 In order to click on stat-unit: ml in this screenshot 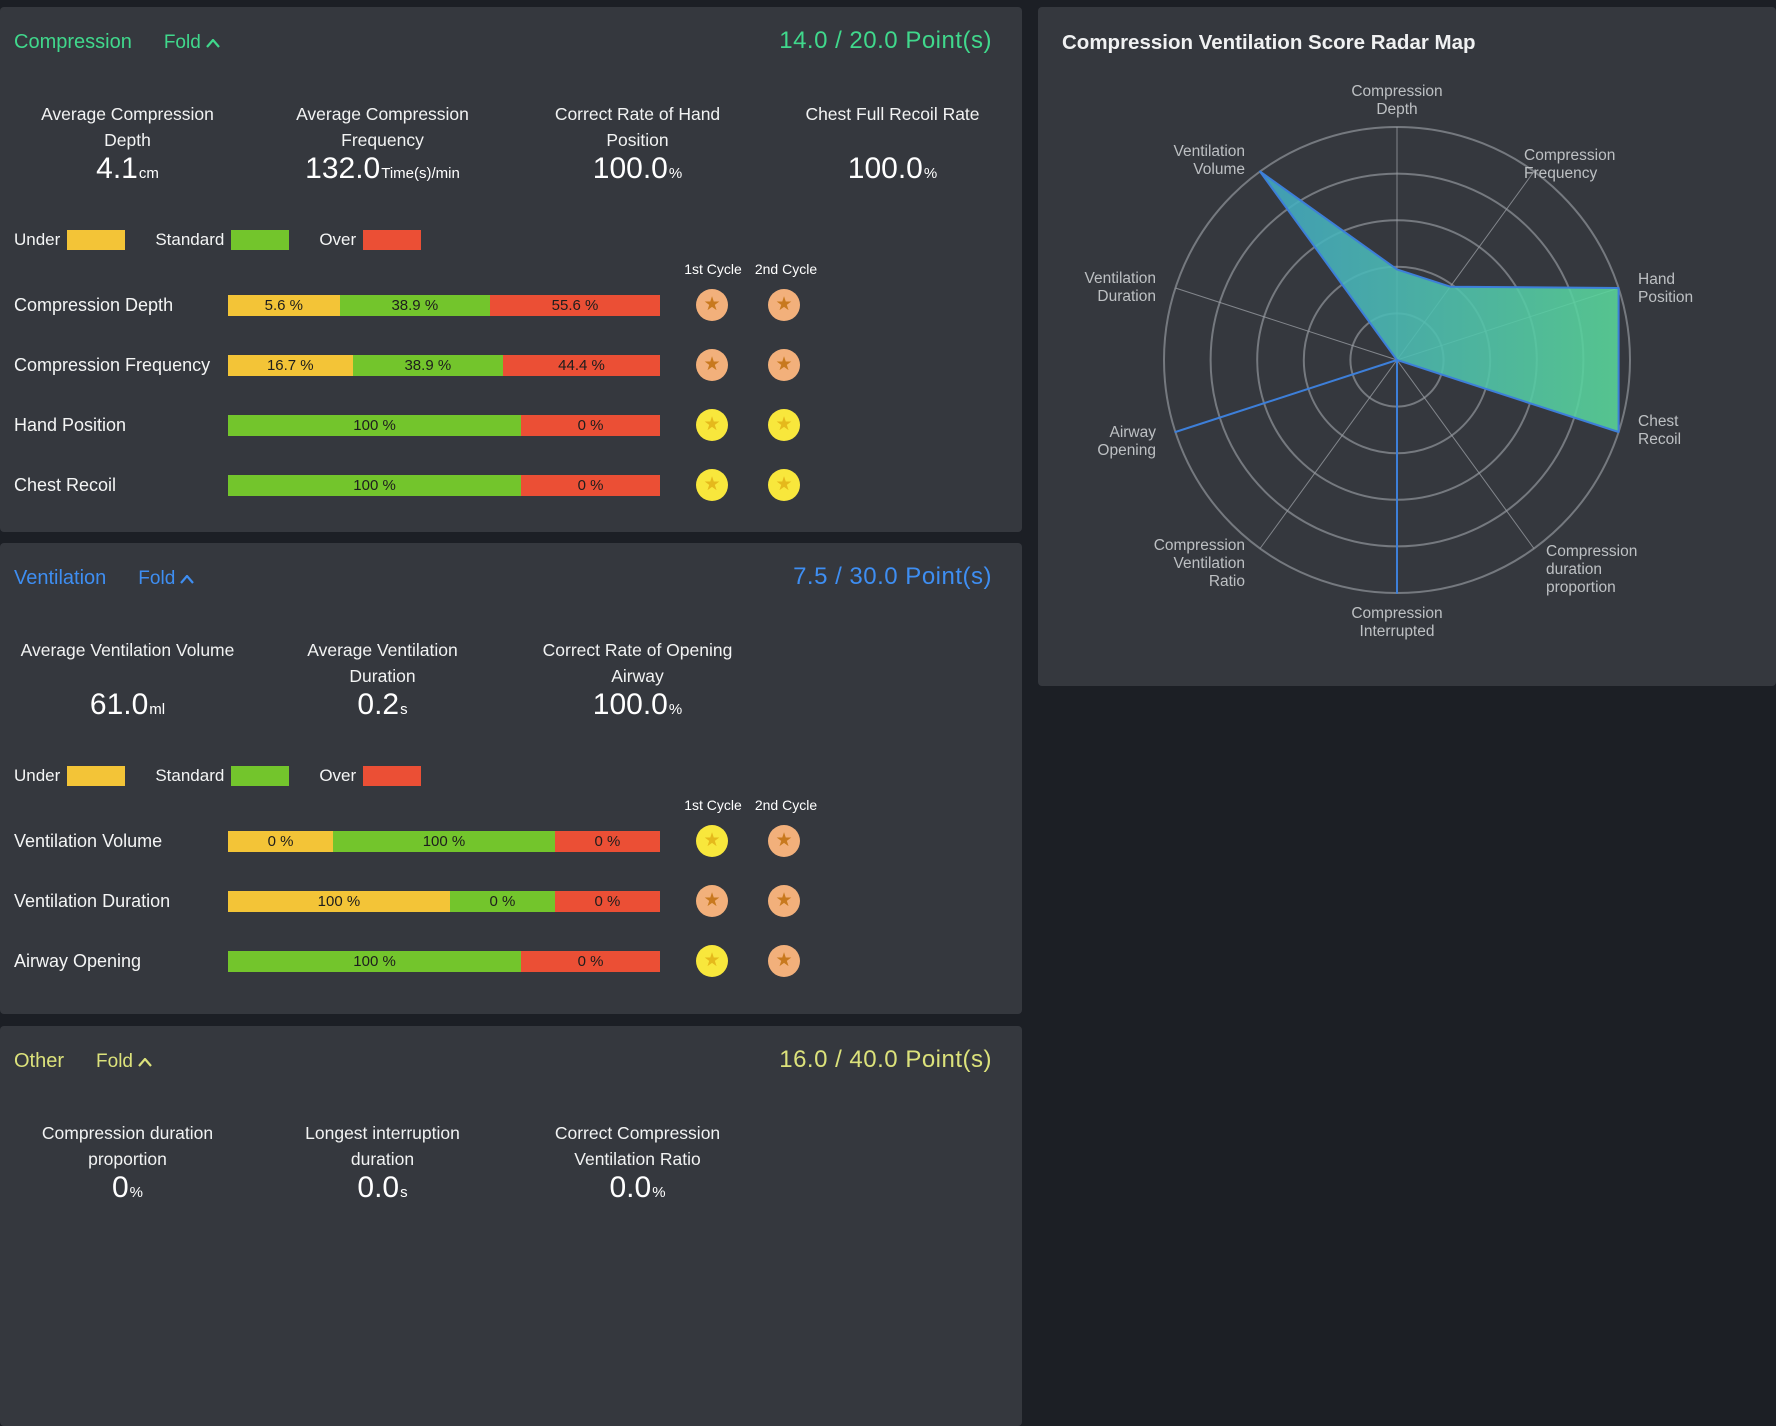, I will do `click(157, 709)`.